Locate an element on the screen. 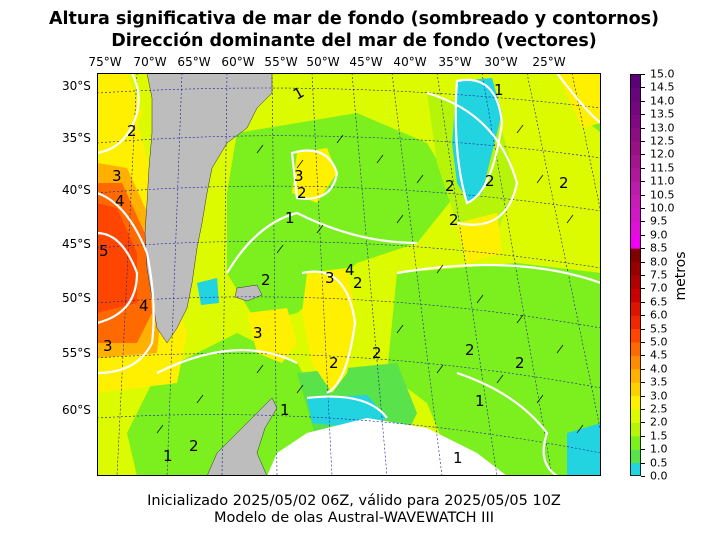 Image resolution: width=708 pixels, height=537 pixels. lon-label: 50°W is located at coordinates (323, 62).